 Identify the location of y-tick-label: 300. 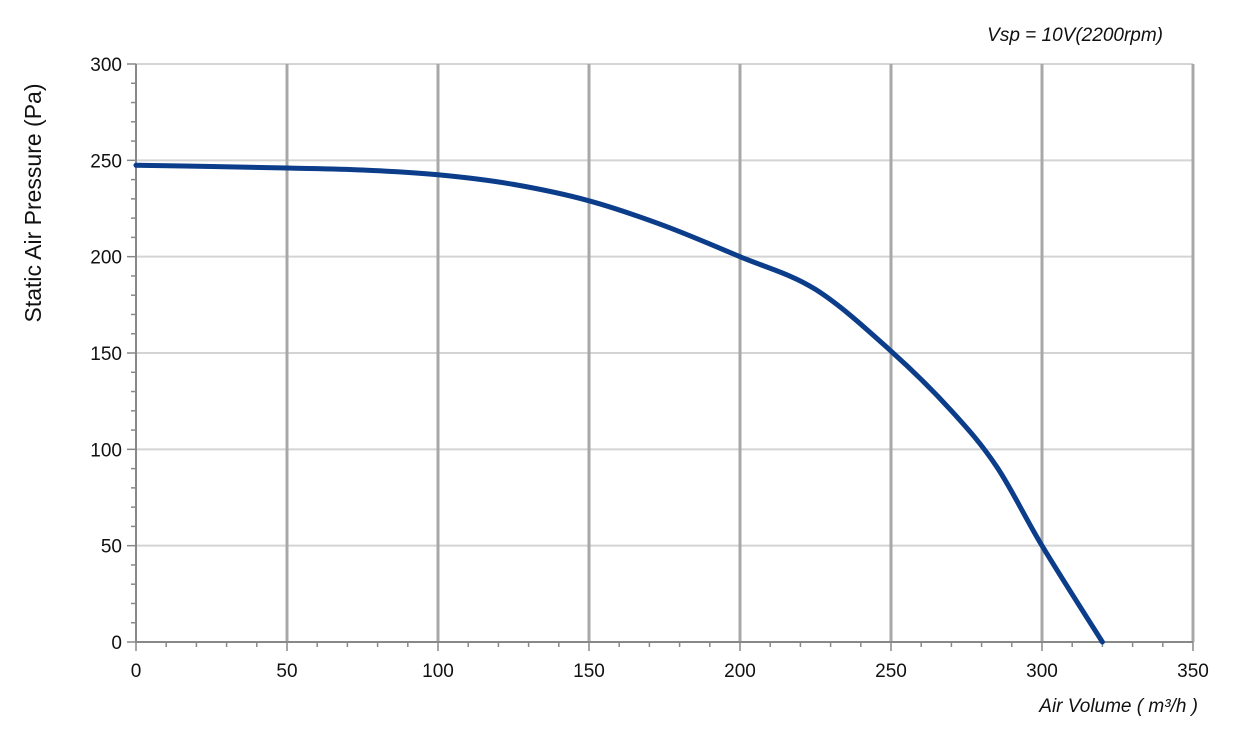
(106, 65).